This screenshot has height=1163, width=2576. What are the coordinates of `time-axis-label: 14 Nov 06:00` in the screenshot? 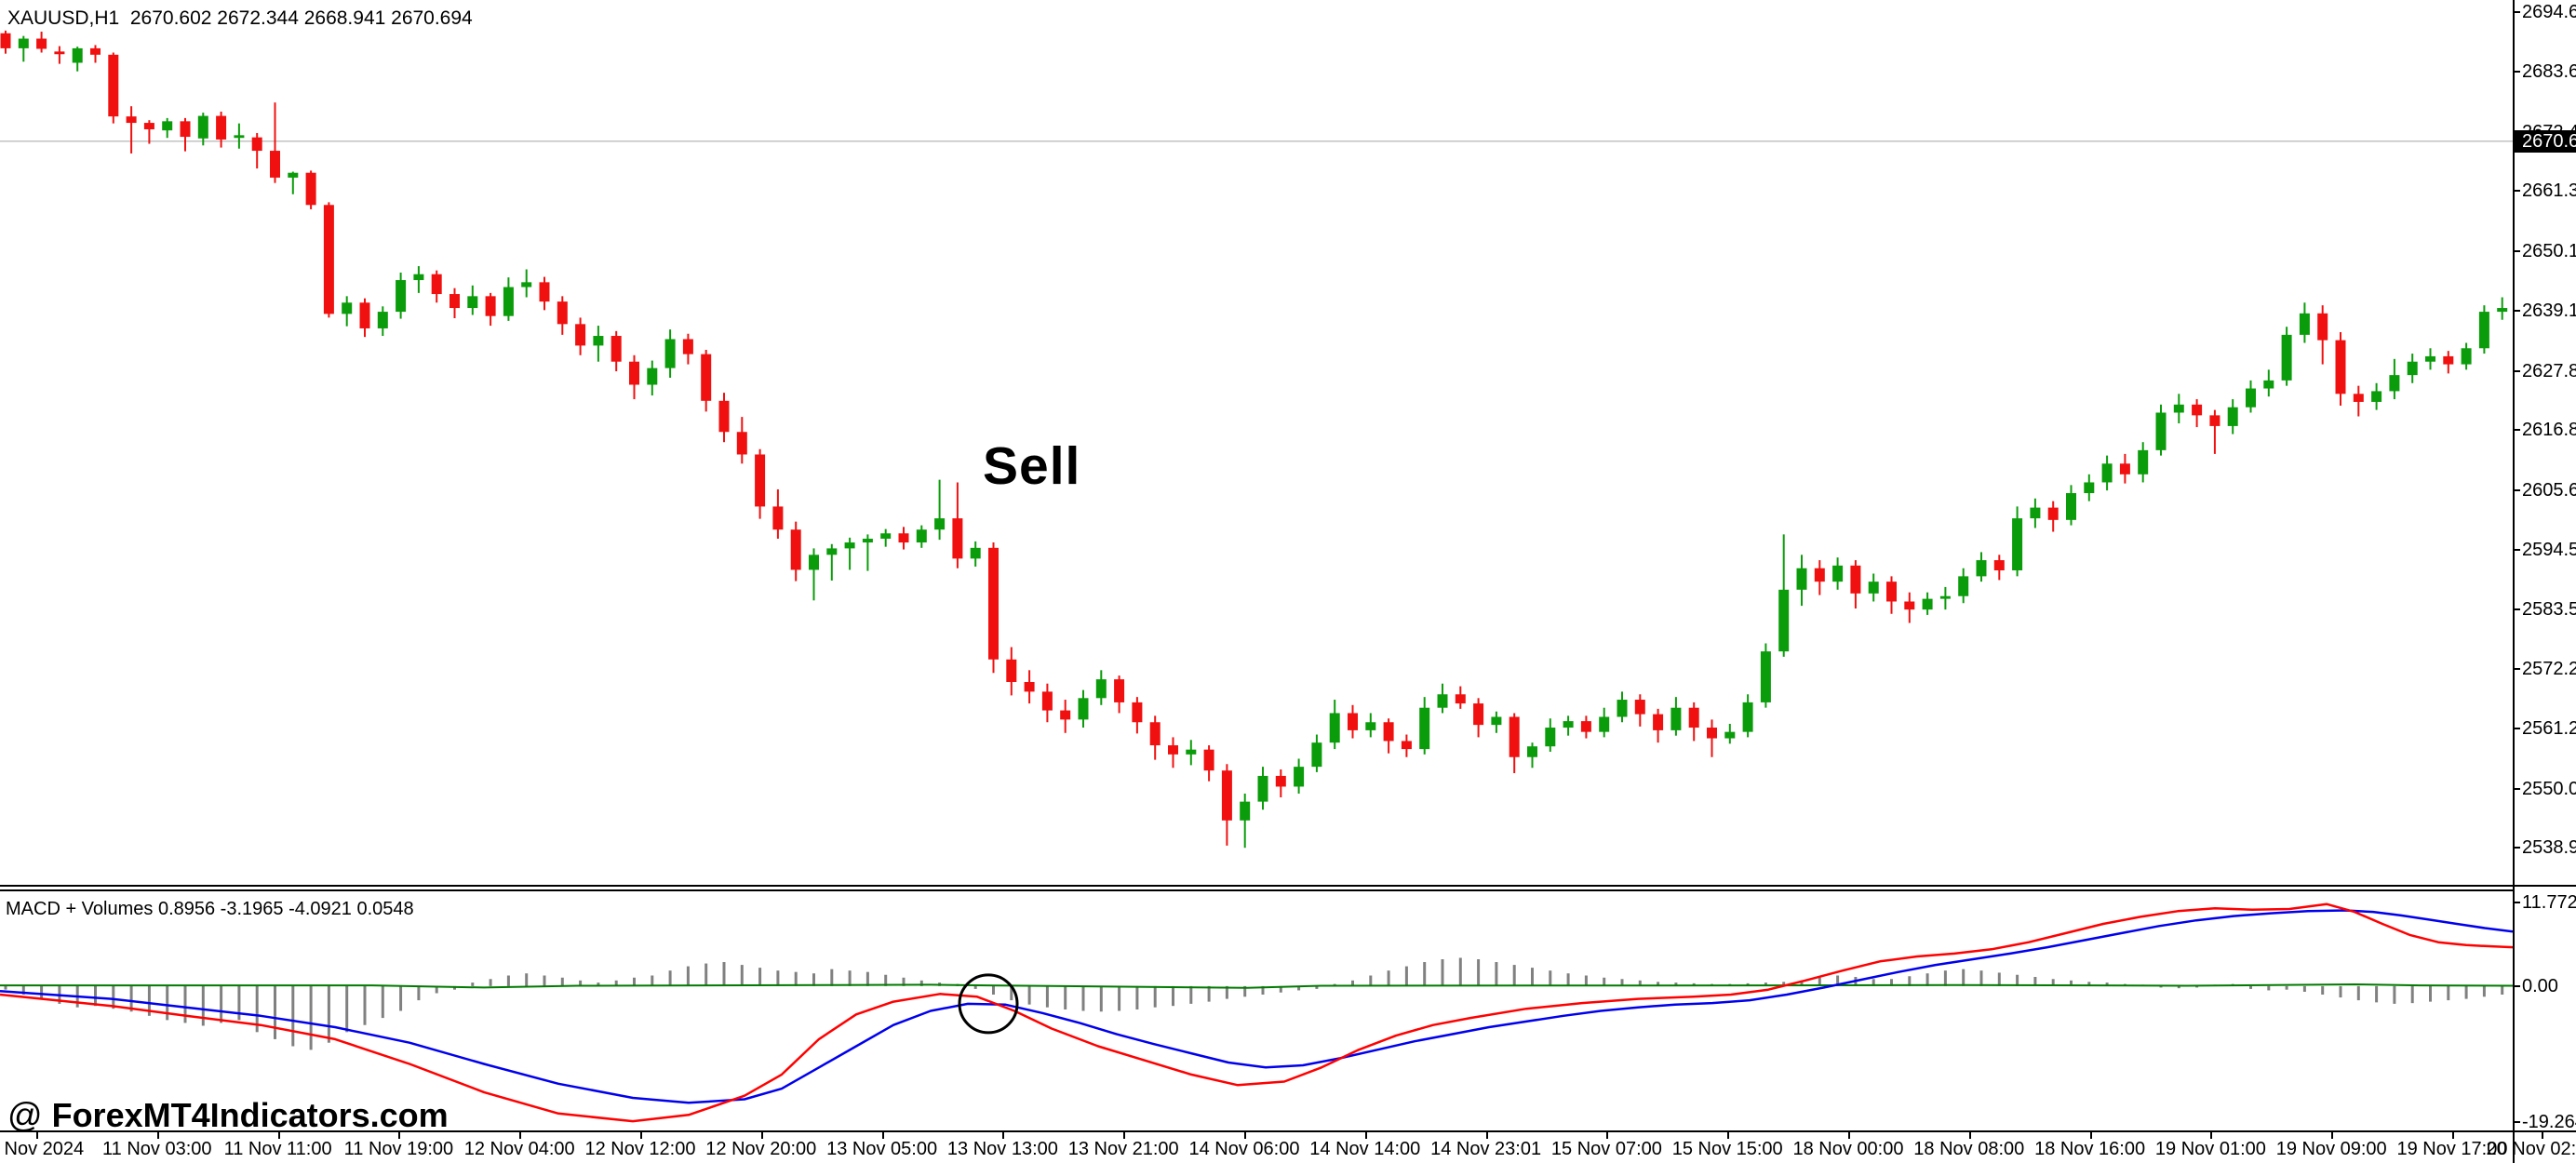 It's located at (1244, 1149).